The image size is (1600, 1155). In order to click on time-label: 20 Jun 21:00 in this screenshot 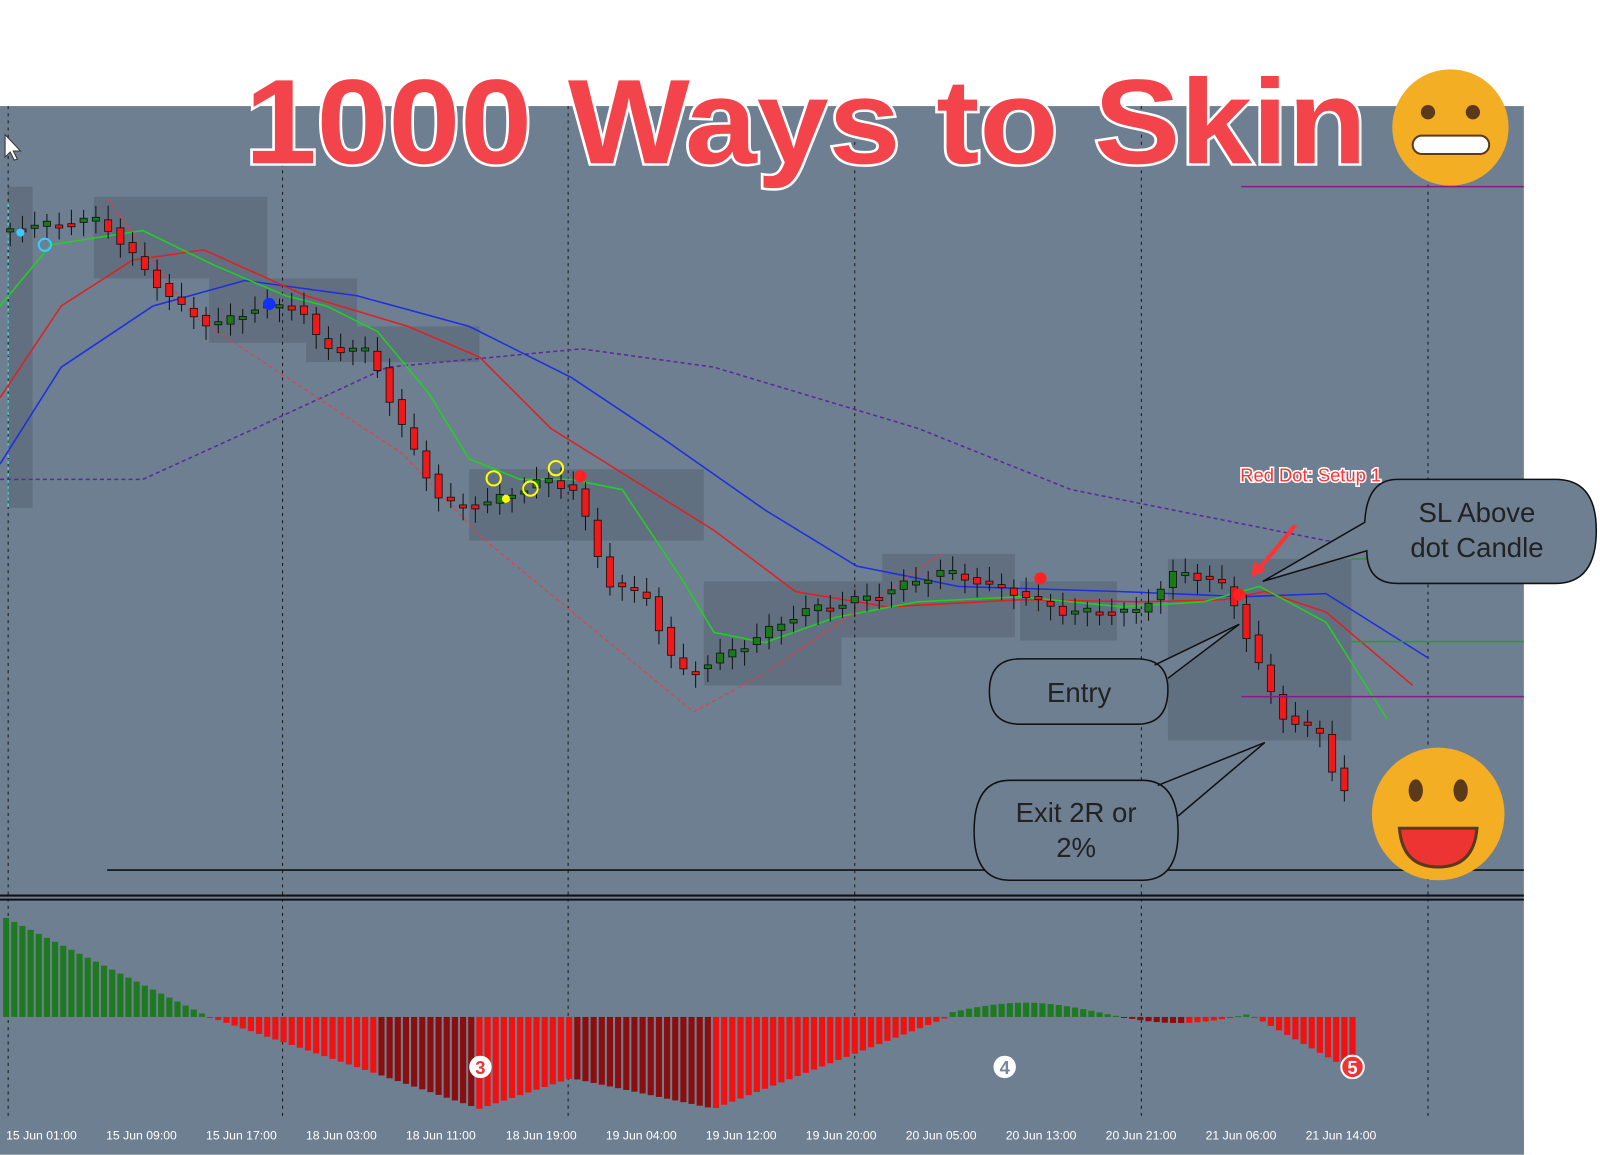, I will do `click(1141, 1135)`.